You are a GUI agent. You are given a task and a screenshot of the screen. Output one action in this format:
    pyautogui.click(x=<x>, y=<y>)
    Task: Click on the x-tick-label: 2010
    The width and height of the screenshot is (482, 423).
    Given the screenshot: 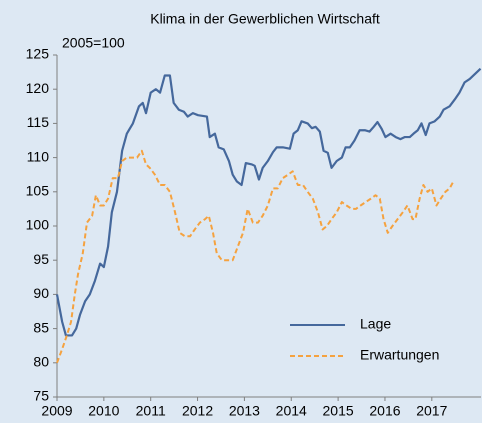 What is the action you would take?
    pyautogui.click(x=103, y=411)
    